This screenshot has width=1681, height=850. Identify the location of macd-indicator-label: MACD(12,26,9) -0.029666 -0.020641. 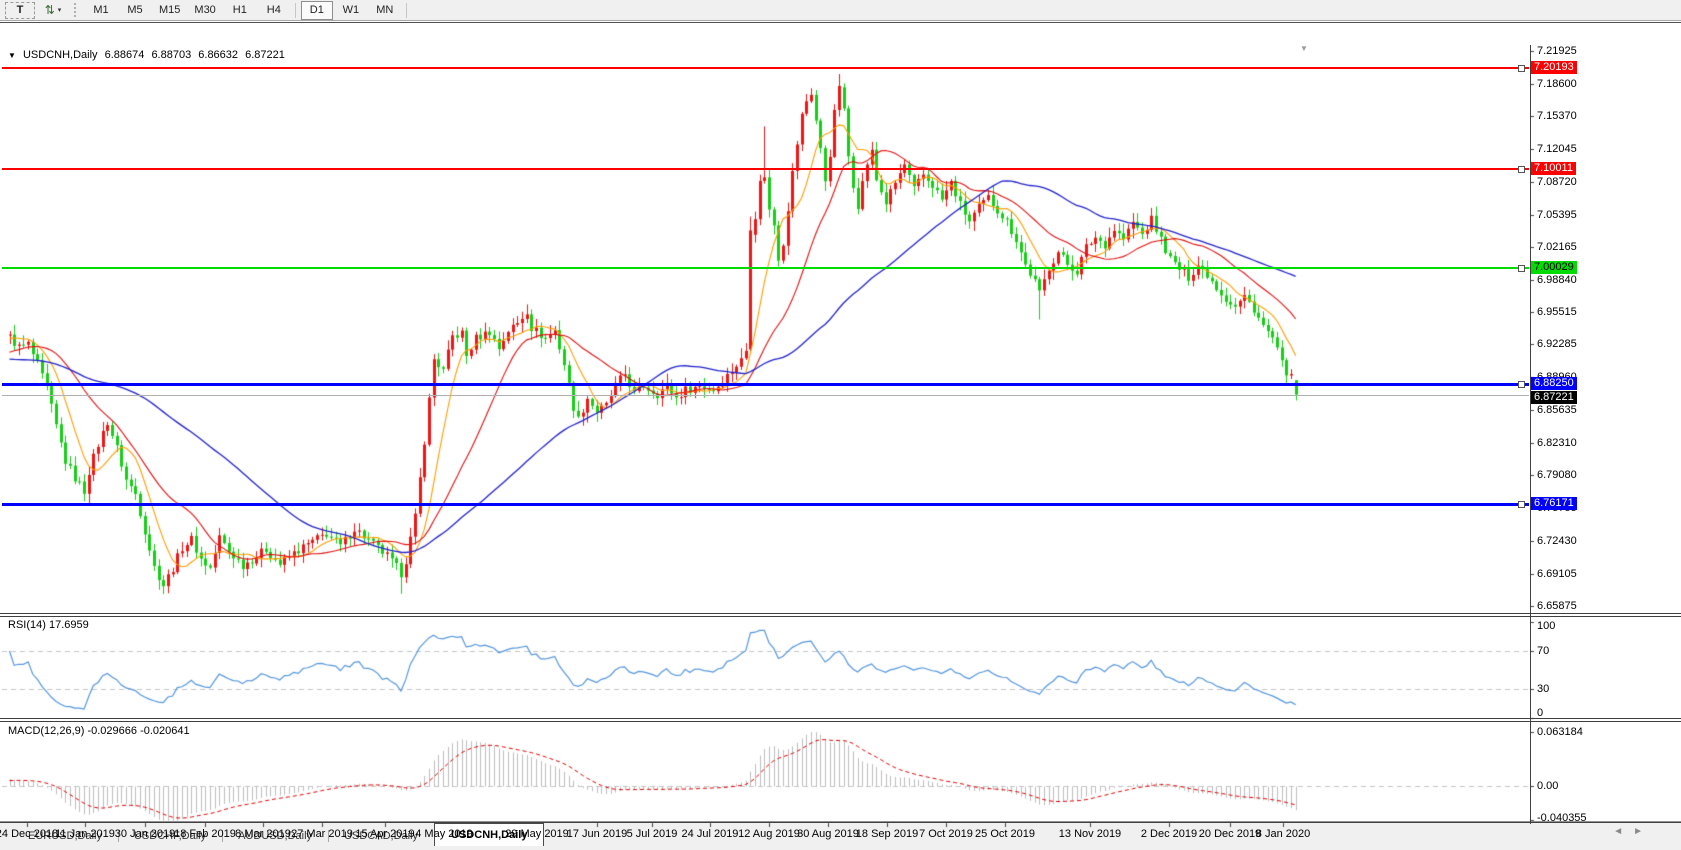
(99, 731).